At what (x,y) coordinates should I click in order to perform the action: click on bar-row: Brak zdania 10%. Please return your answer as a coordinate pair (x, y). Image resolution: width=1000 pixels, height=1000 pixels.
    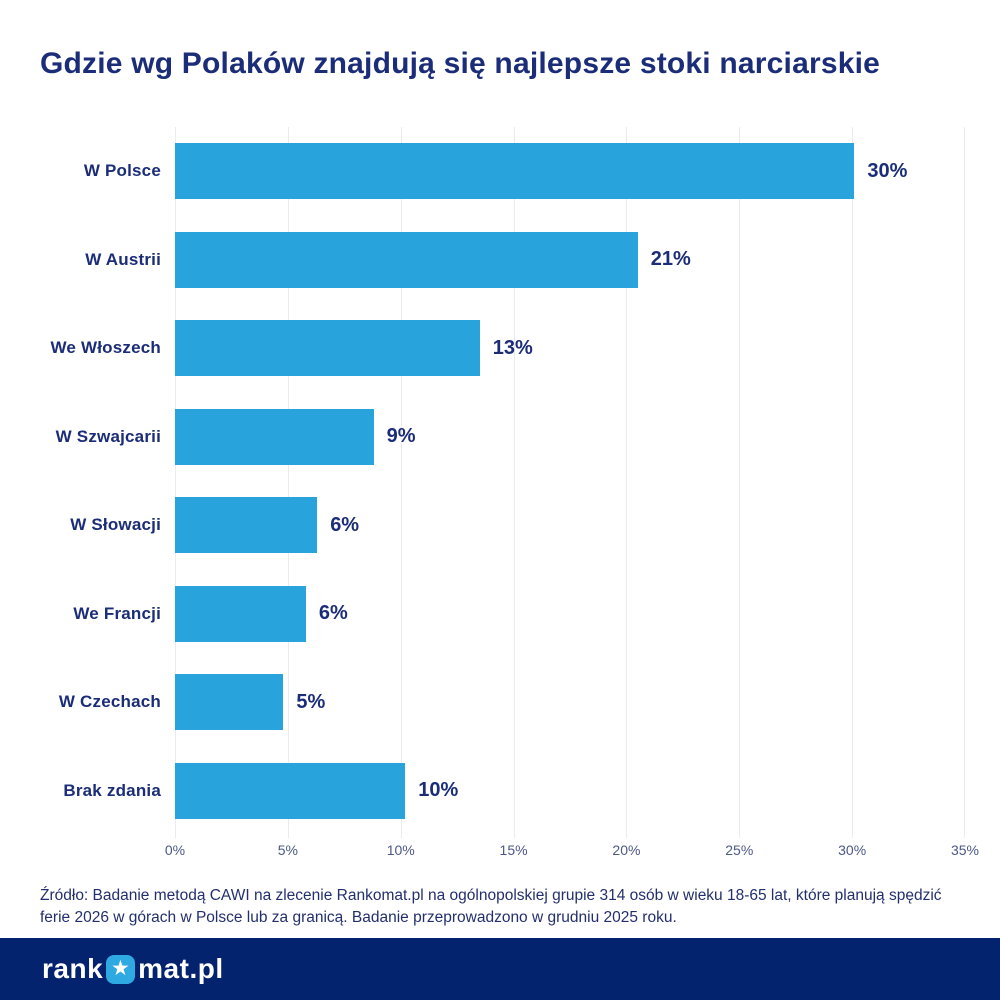
    Looking at the image, I should click on (502, 791).